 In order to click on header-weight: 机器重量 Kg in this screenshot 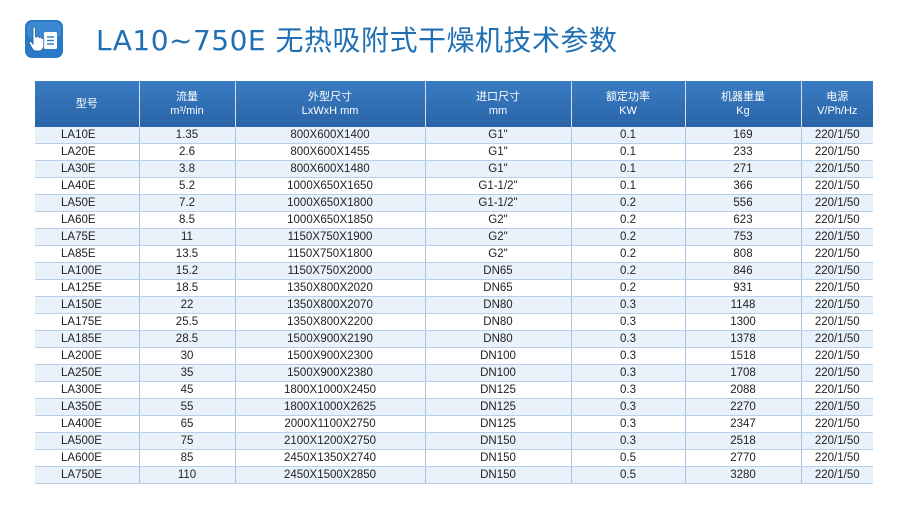, I will do `click(743, 104)`.